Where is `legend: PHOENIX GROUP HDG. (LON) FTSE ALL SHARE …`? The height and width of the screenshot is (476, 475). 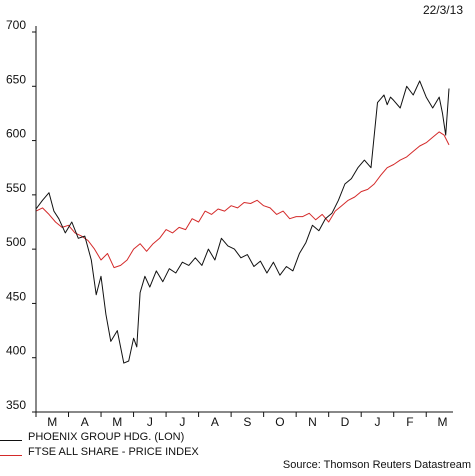
legend: PHOENIX GROUP HDG. (LON) FTSE ALL SHARE … is located at coordinates (99, 445).